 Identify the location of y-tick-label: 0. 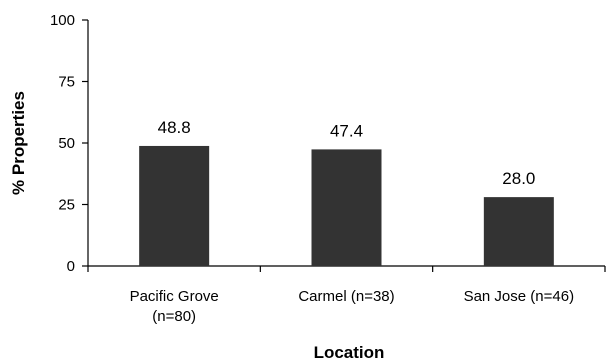
(71, 266).